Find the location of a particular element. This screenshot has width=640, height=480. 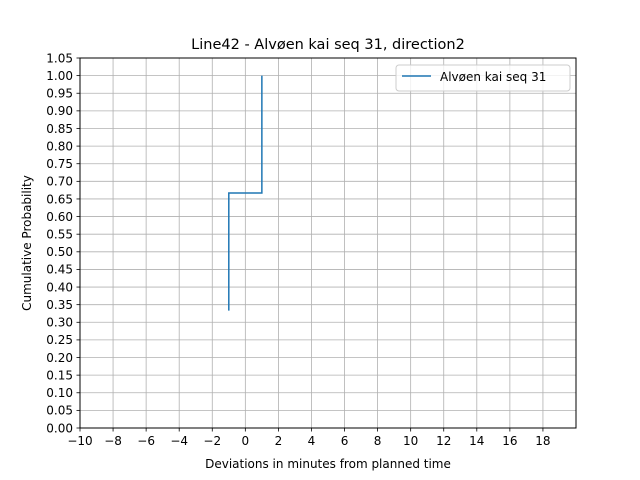

x-tick-label: −6 is located at coordinates (146, 441).